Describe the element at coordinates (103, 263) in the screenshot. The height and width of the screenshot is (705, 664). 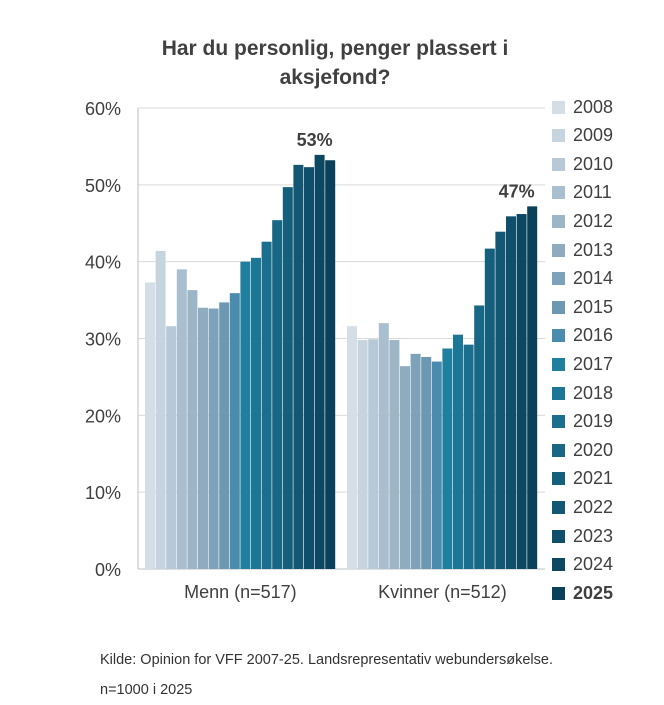
I see `y-tick-label: 40%` at that location.